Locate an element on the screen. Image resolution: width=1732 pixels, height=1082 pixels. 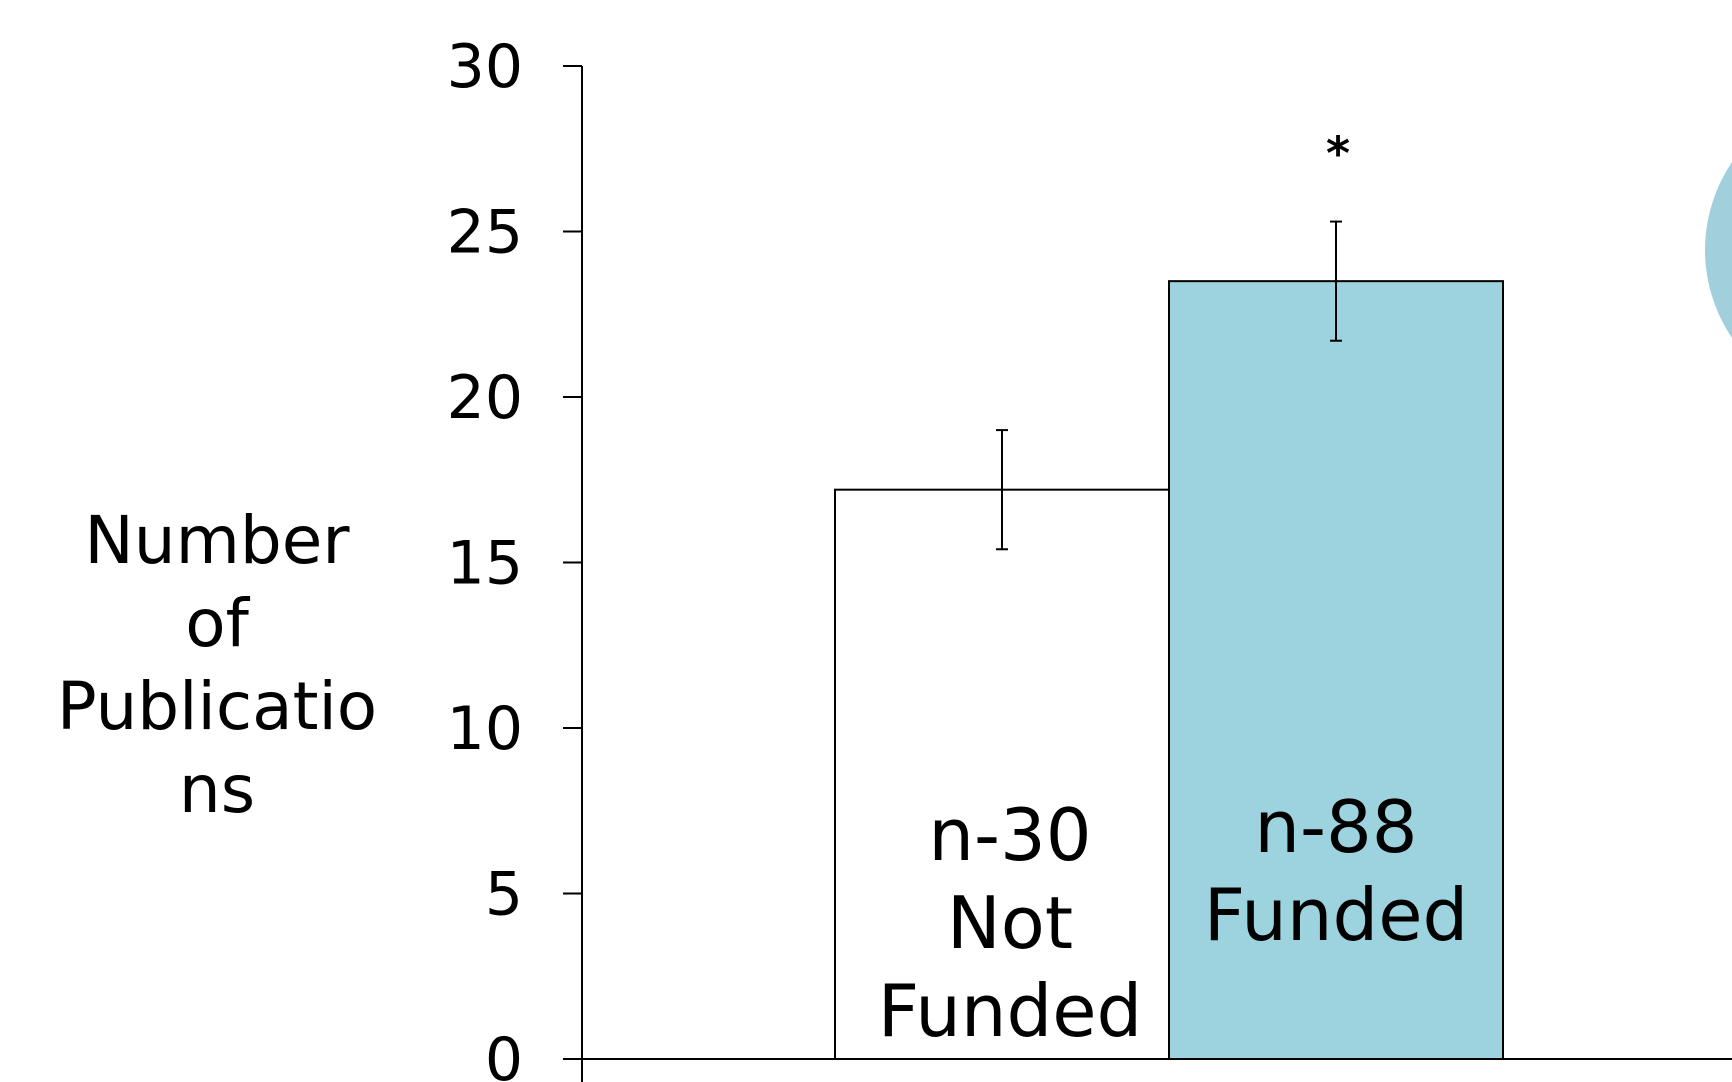
y-axis-label: ns is located at coordinates (217, 789).